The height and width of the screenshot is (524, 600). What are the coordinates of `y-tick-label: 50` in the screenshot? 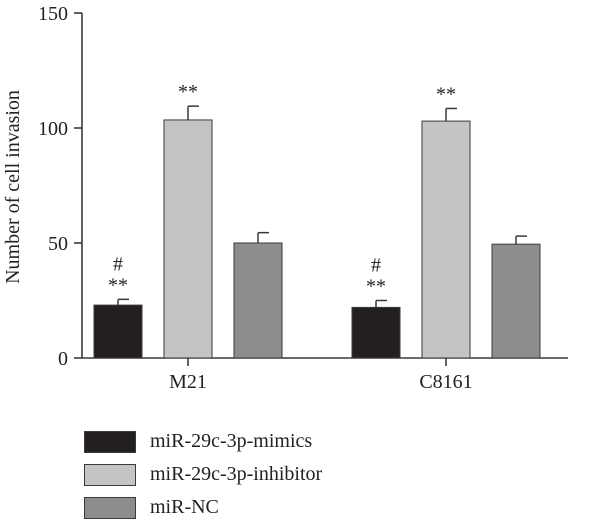 It's located at (58, 244).